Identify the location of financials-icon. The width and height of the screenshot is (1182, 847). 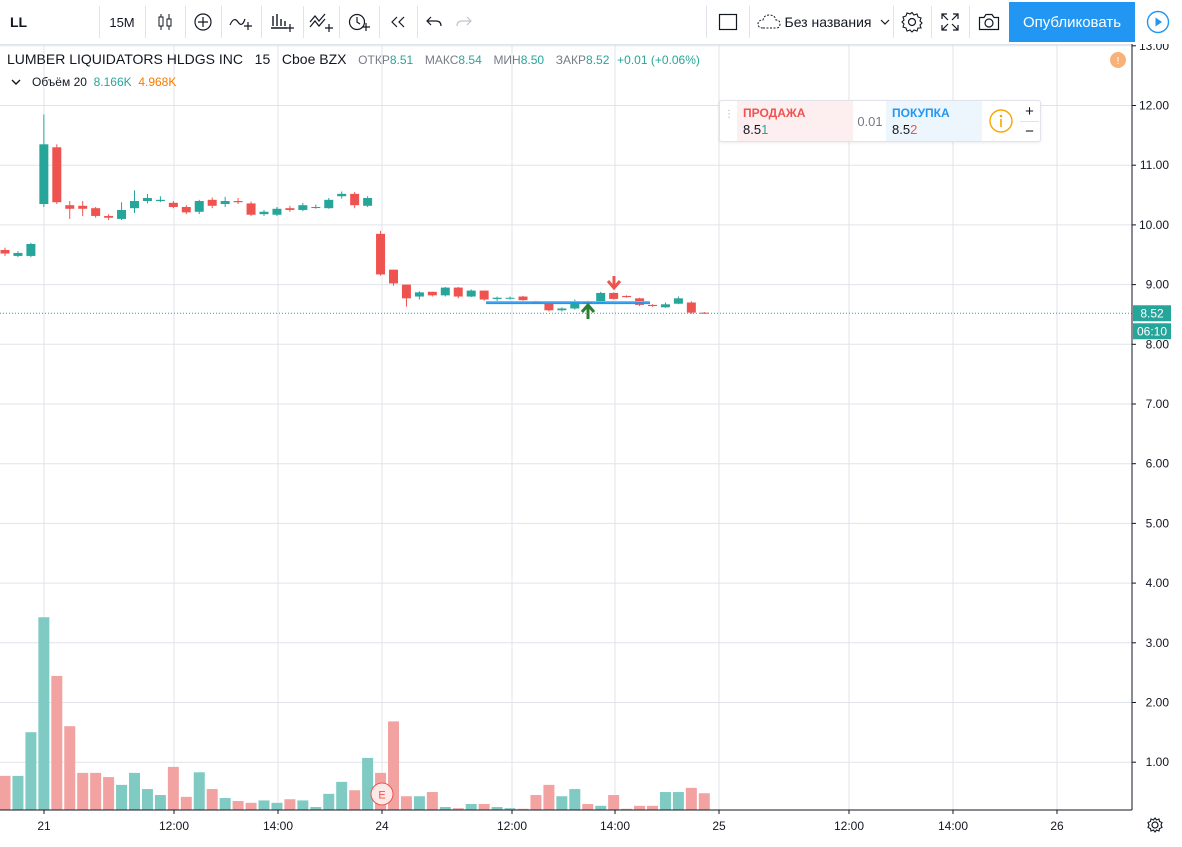
(282, 22).